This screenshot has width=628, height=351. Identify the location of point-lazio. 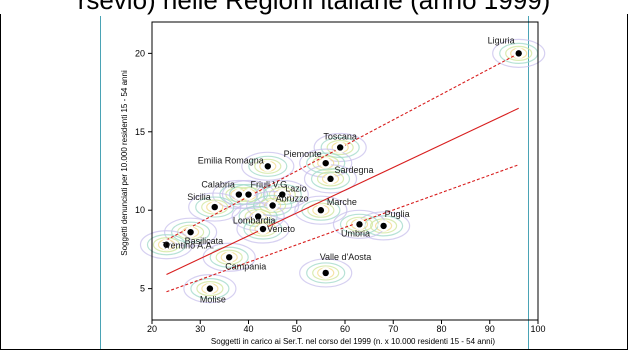
(282, 194).